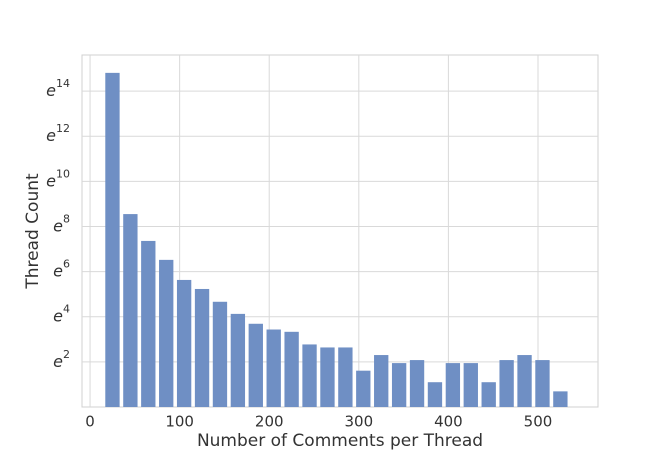  Describe the element at coordinates (61, 223) in the screenshot. I see `y-tick-label: e8` at that location.